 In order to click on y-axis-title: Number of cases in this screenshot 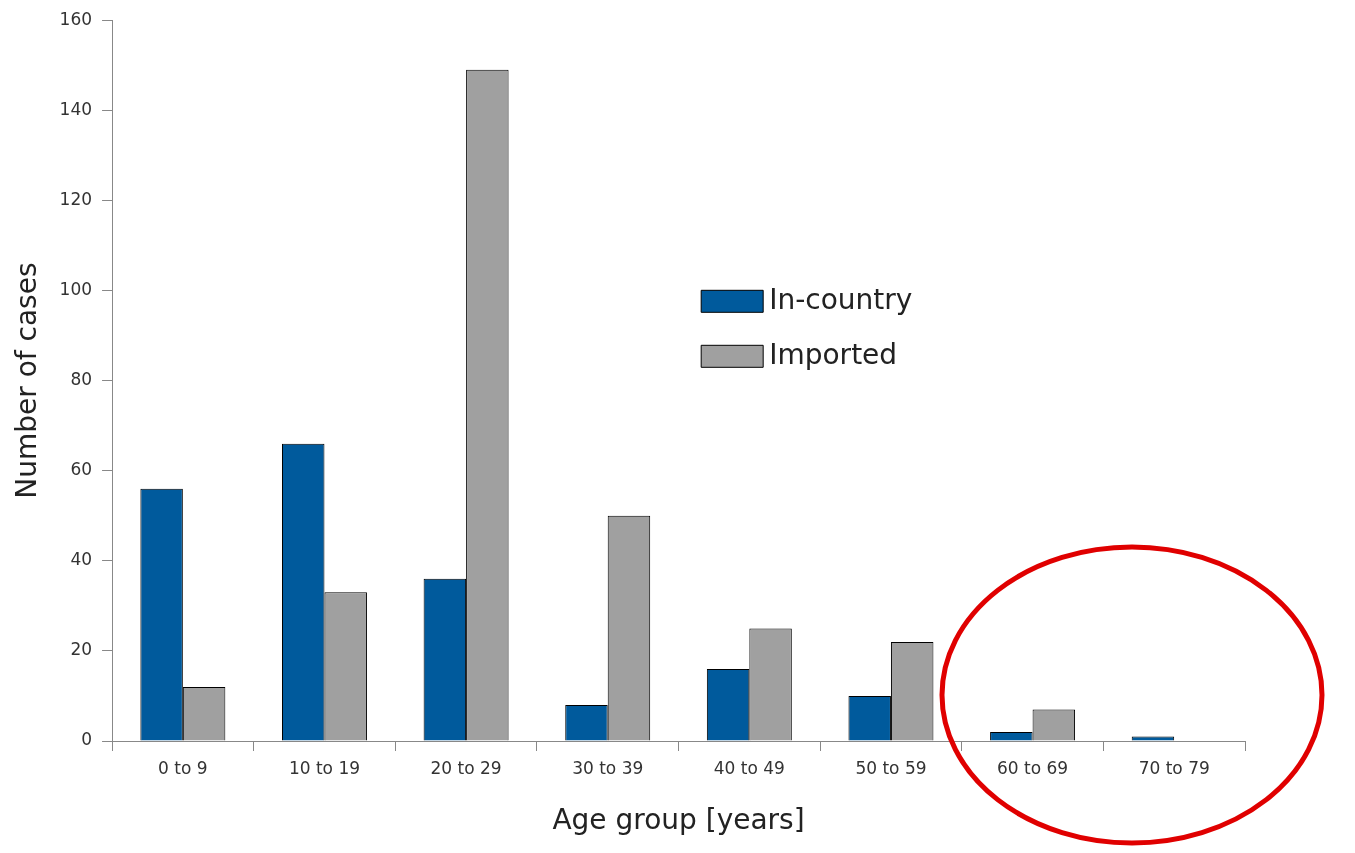, I will do `click(27, 380)`.